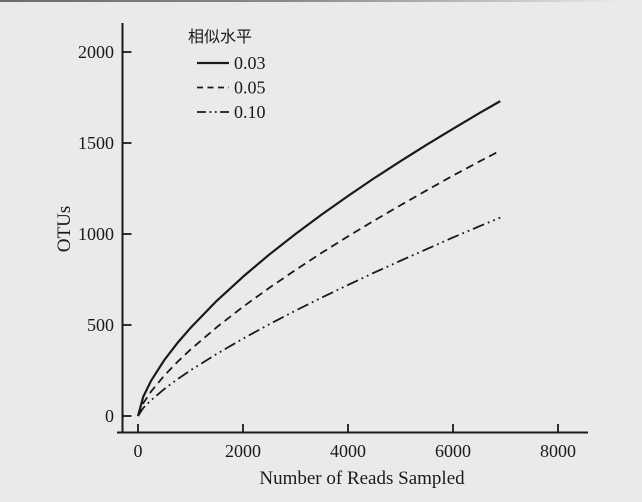 This screenshot has height=502, width=642. Describe the element at coordinates (64, 229) in the screenshot. I see `y-axis-title: OTUs` at that location.